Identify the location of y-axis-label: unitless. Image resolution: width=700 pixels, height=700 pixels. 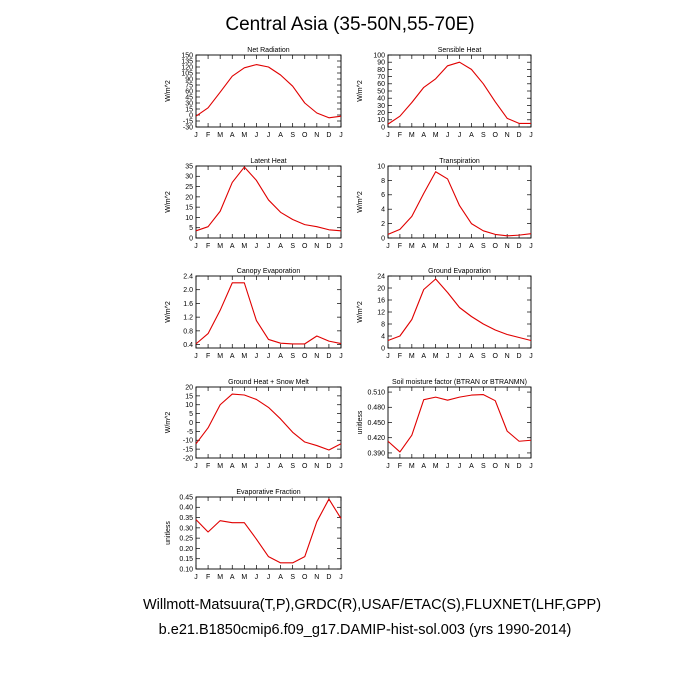
(360, 422).